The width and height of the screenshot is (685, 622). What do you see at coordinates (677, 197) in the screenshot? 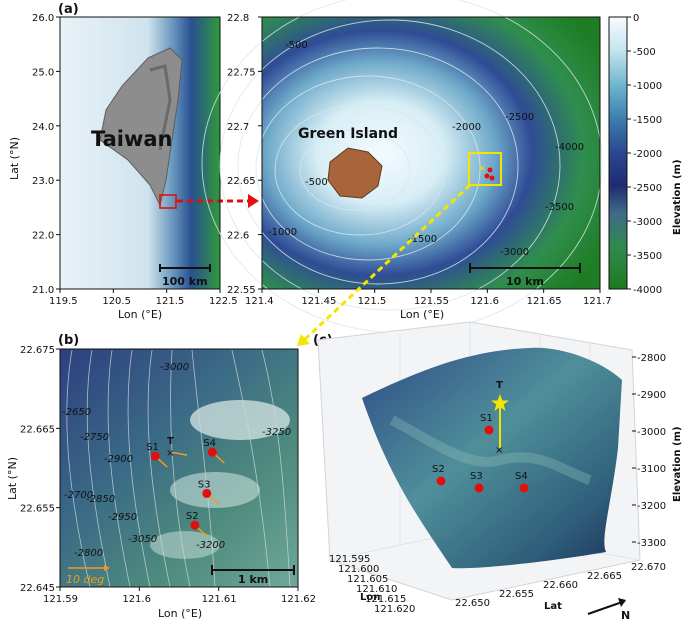
I see `colorbar-label: Elevation (m)` at bounding box center [677, 197].